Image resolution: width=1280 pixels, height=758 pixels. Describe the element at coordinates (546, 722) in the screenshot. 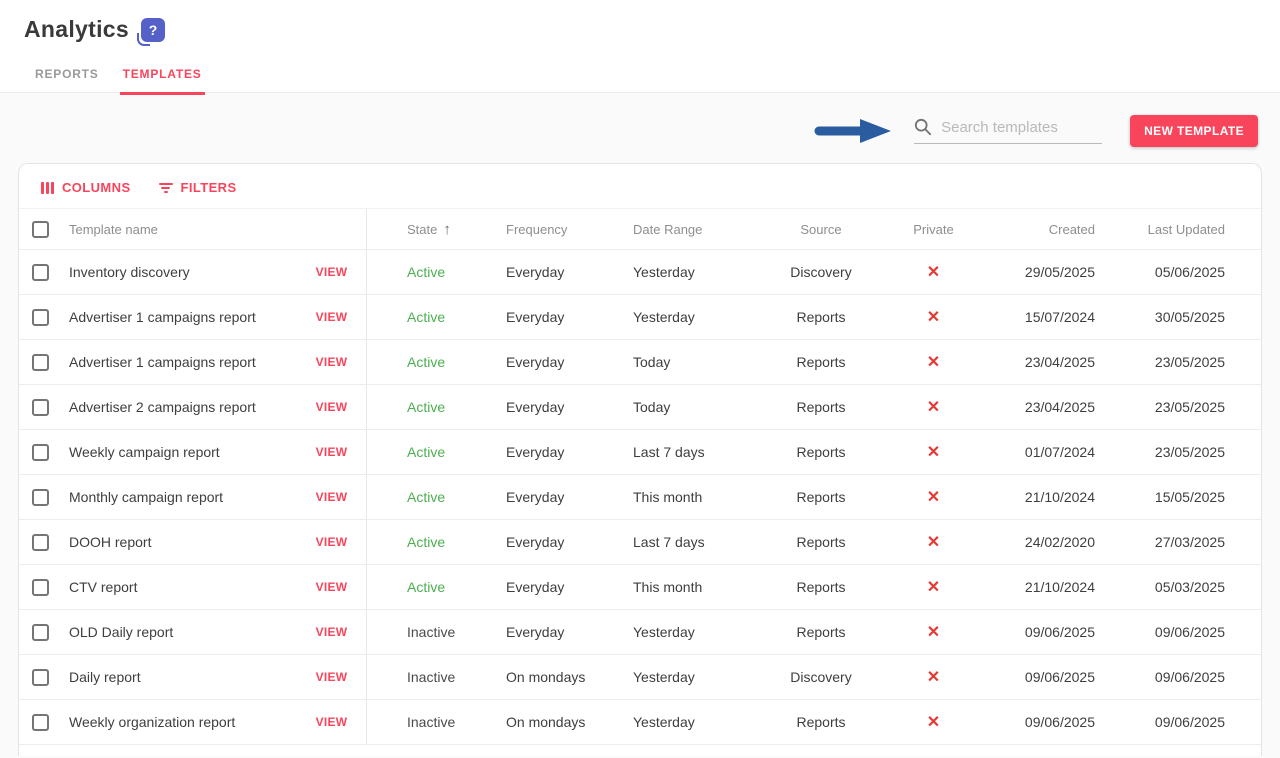

I see `frequency-value: On mondays` at that location.